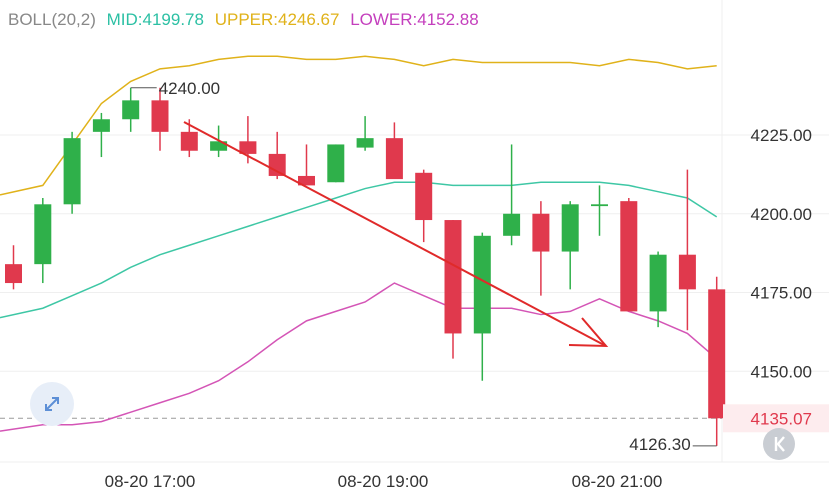  What do you see at coordinates (383, 481) in the screenshot?
I see `x-tick-label: 08-20 19:00` at bounding box center [383, 481].